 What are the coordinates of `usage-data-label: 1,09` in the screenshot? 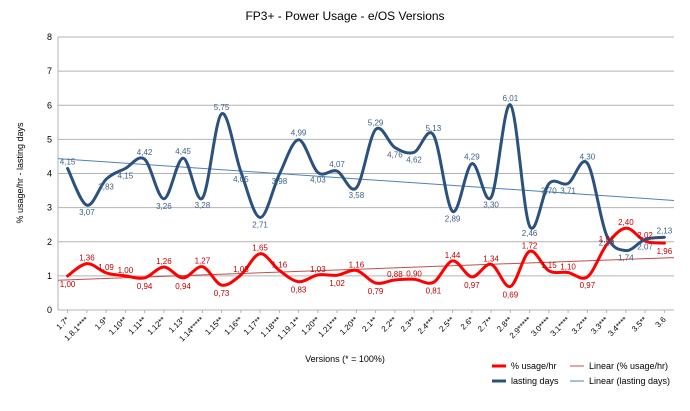 It's located at (106, 267).